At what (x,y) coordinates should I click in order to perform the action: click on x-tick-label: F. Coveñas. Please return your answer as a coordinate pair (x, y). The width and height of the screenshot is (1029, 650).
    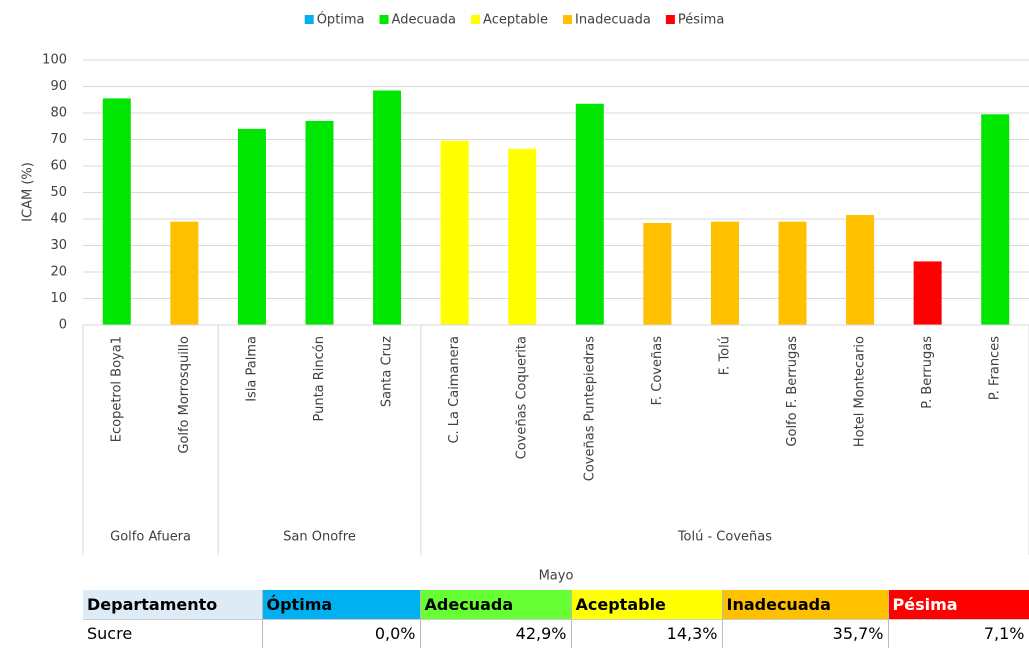
    Looking at the image, I should click on (657, 371).